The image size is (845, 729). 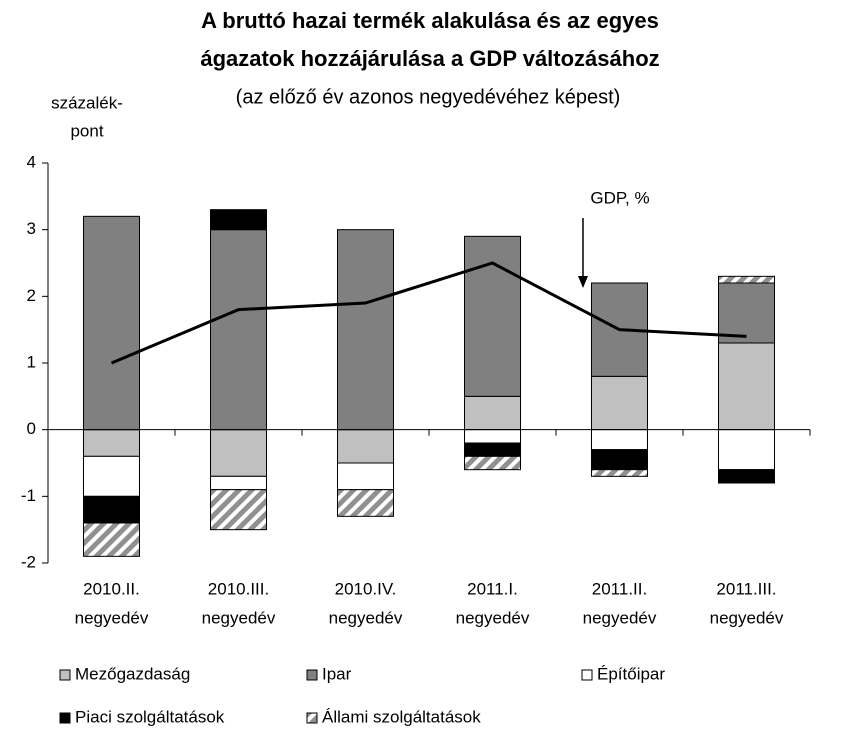 I want to click on y-axis-label: pont, so click(x=86, y=130).